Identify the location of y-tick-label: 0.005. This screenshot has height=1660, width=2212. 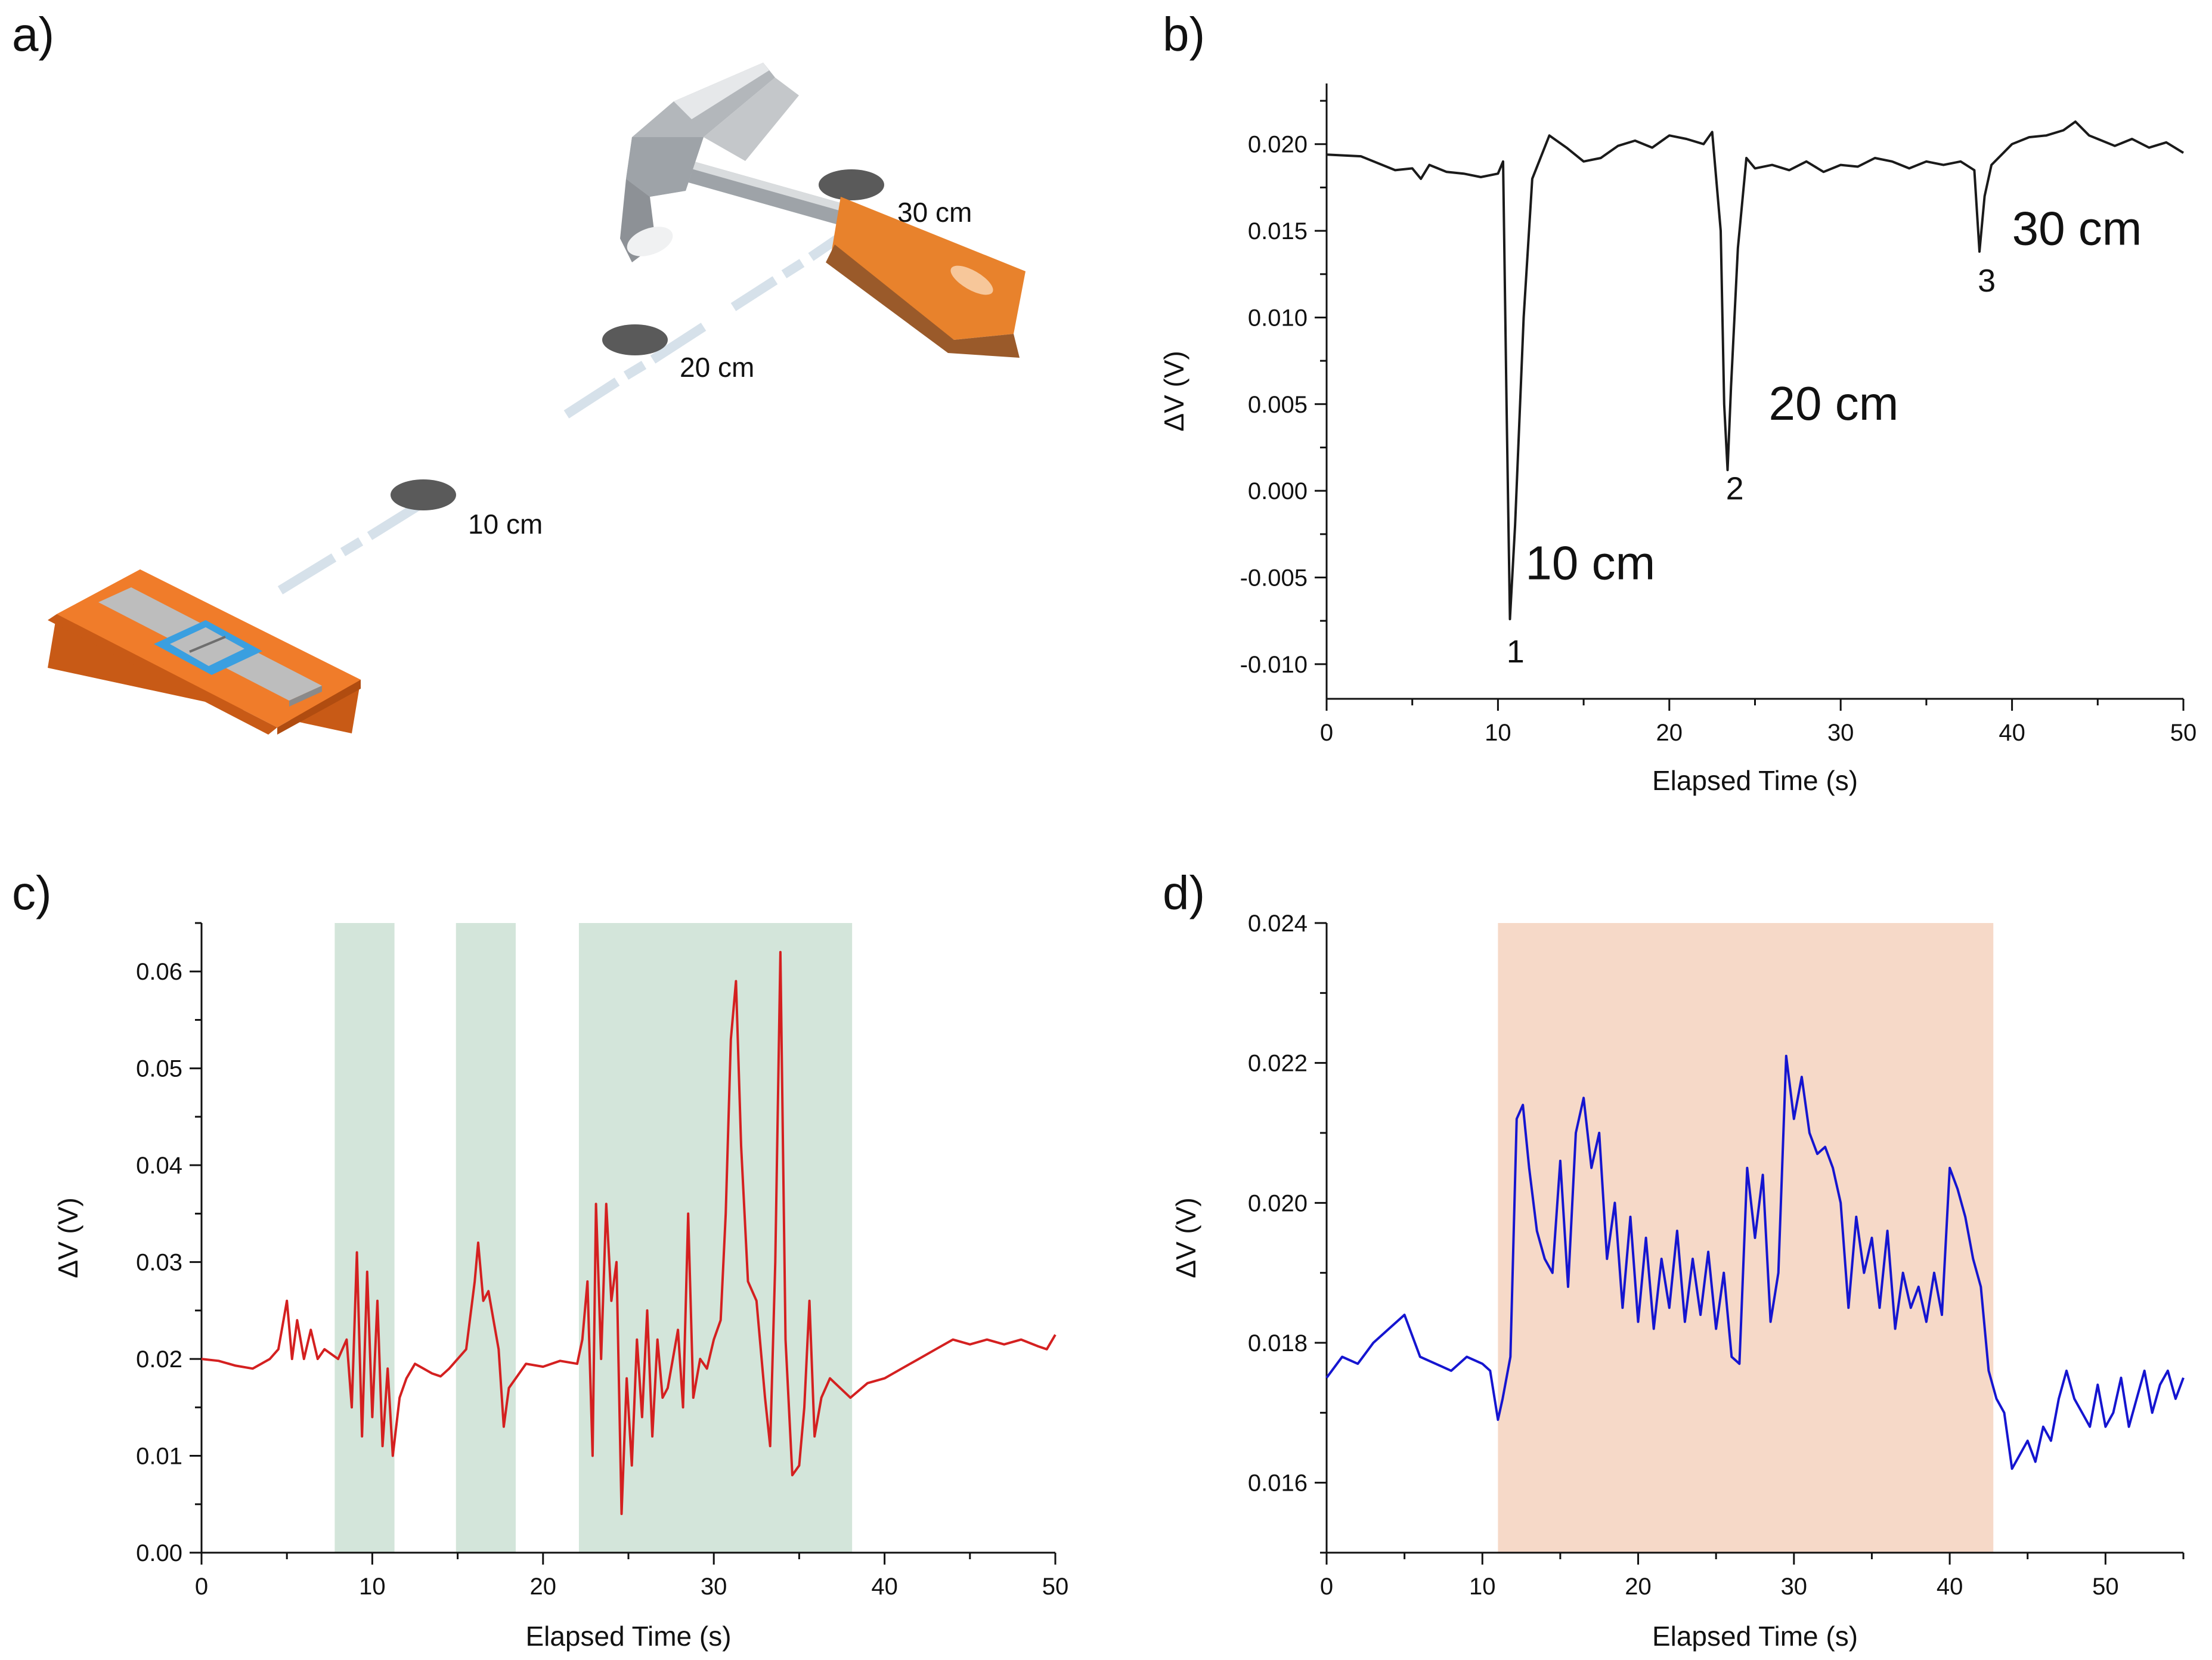
(1278, 405).